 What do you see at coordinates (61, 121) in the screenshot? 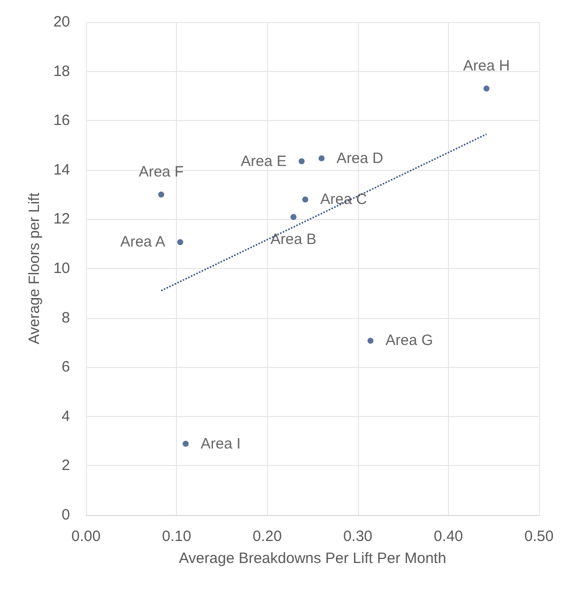
I see `y-tick-label: 16` at bounding box center [61, 121].